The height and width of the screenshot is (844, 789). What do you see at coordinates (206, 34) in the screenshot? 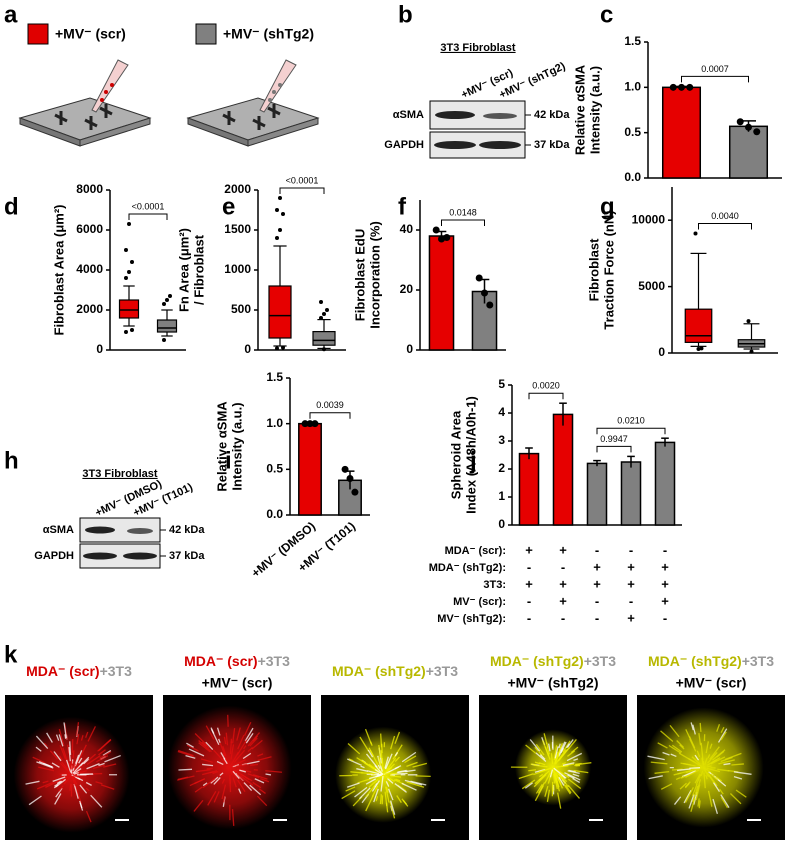
I see `swatch` at bounding box center [206, 34].